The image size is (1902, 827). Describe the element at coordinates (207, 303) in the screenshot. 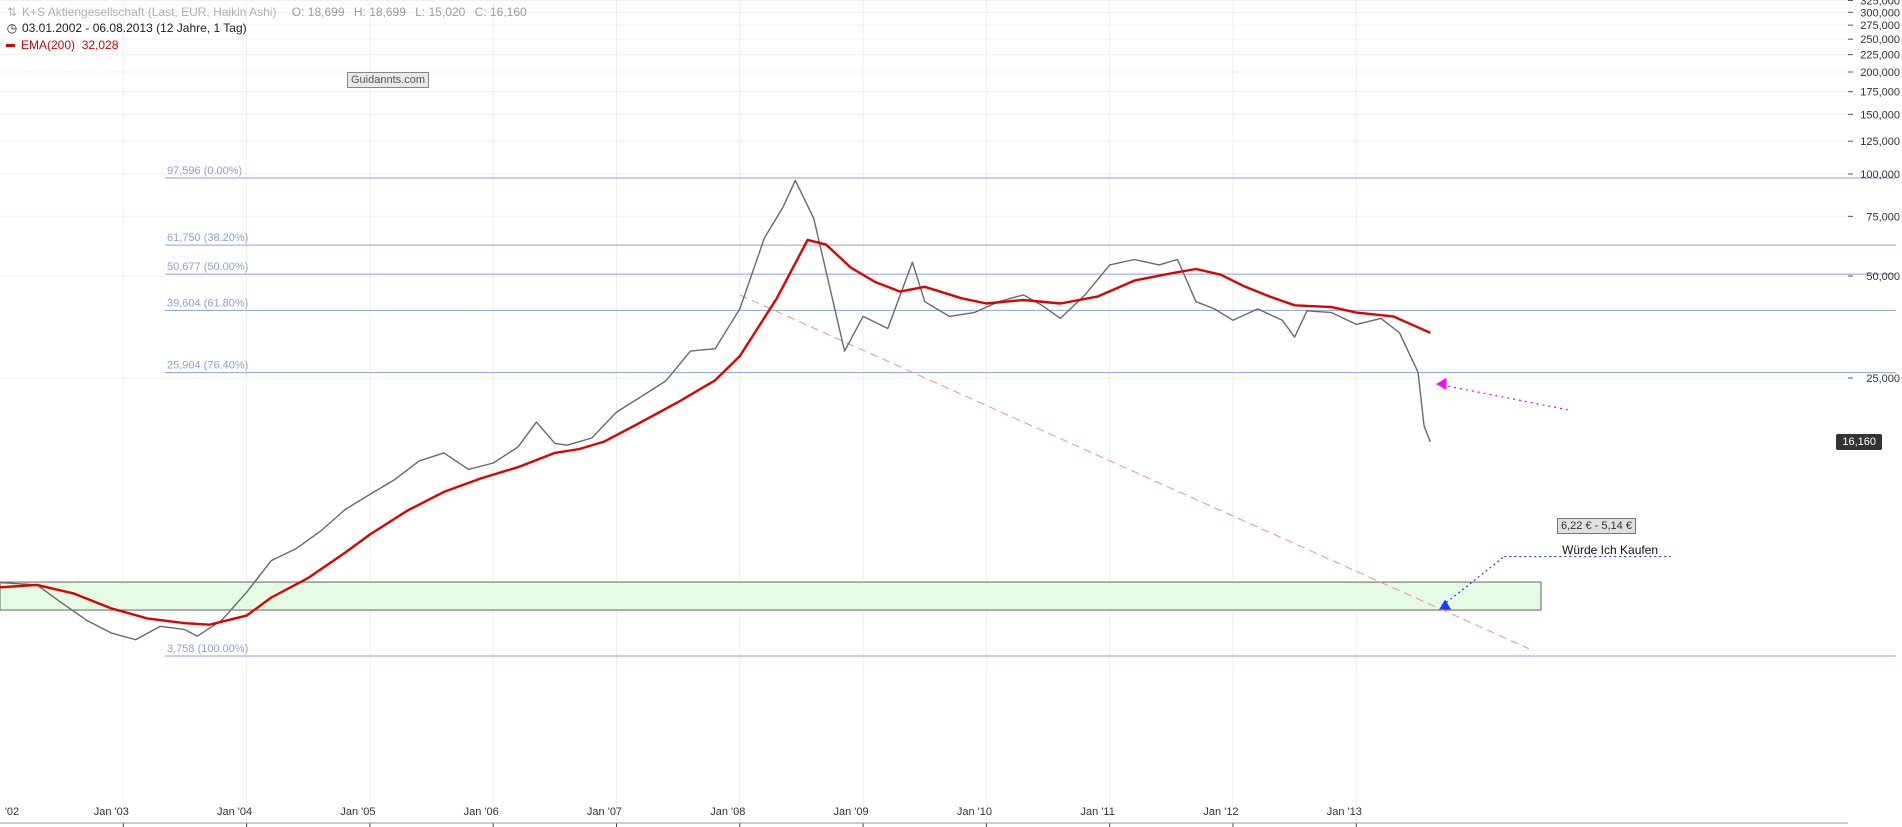

I see `fib-label: 39,604 (61.80%)` at that location.